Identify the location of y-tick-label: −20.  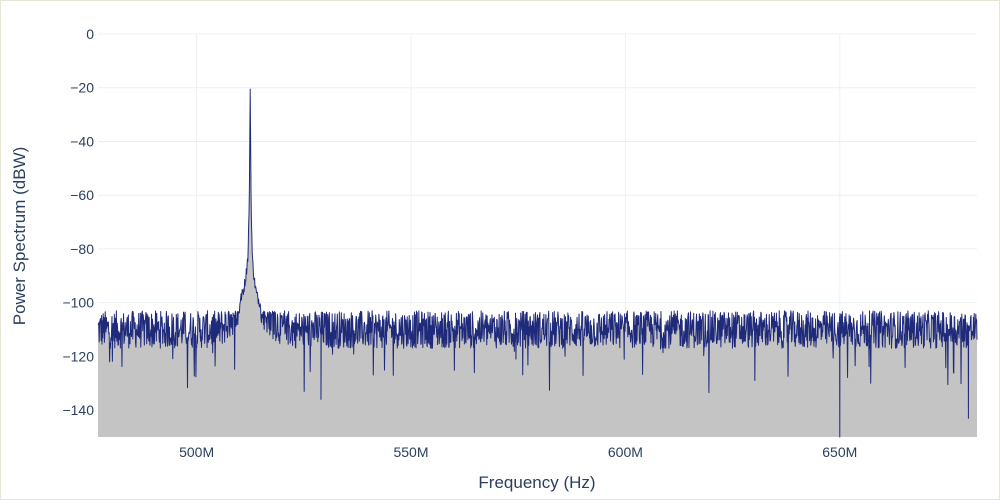
(82, 88).